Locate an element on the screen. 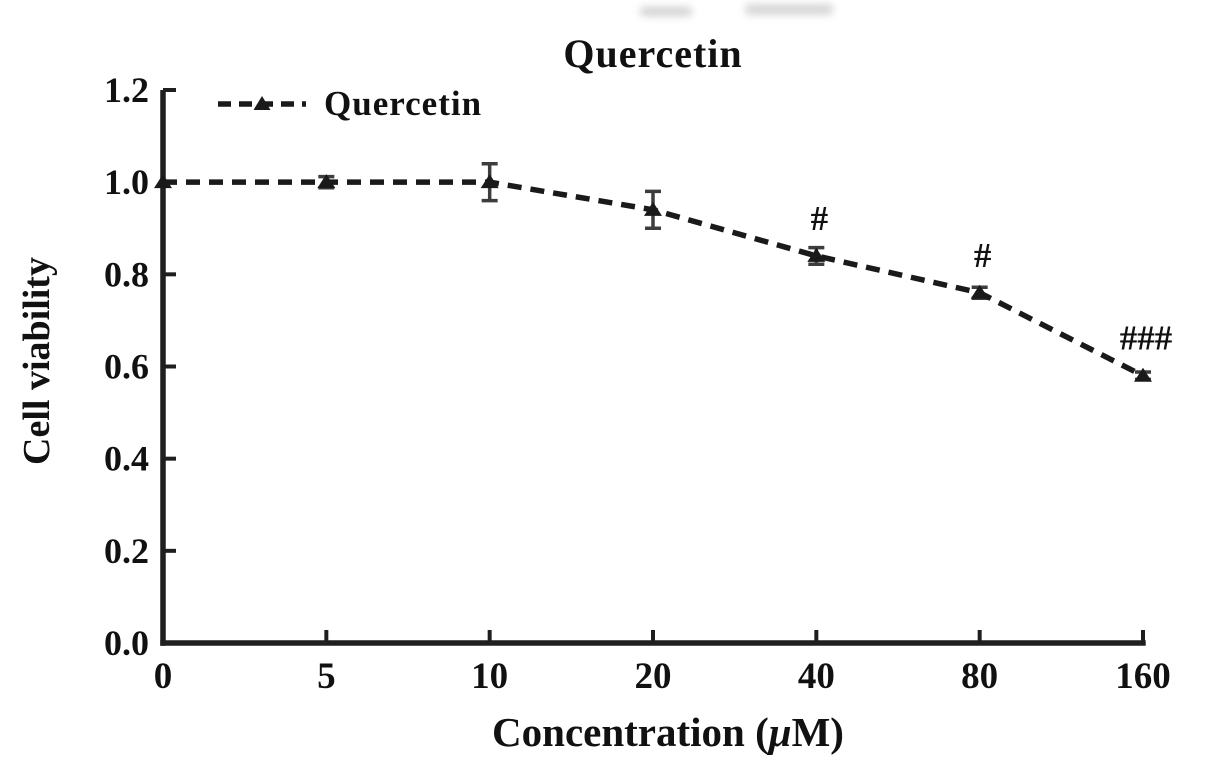  x-tick-label: 5 is located at coordinates (326, 676).